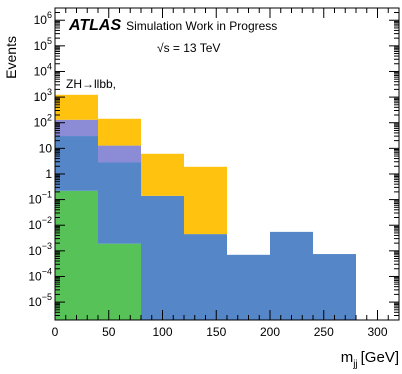  I want to click on y-tick-label: 10⁻², so click(40, 223).